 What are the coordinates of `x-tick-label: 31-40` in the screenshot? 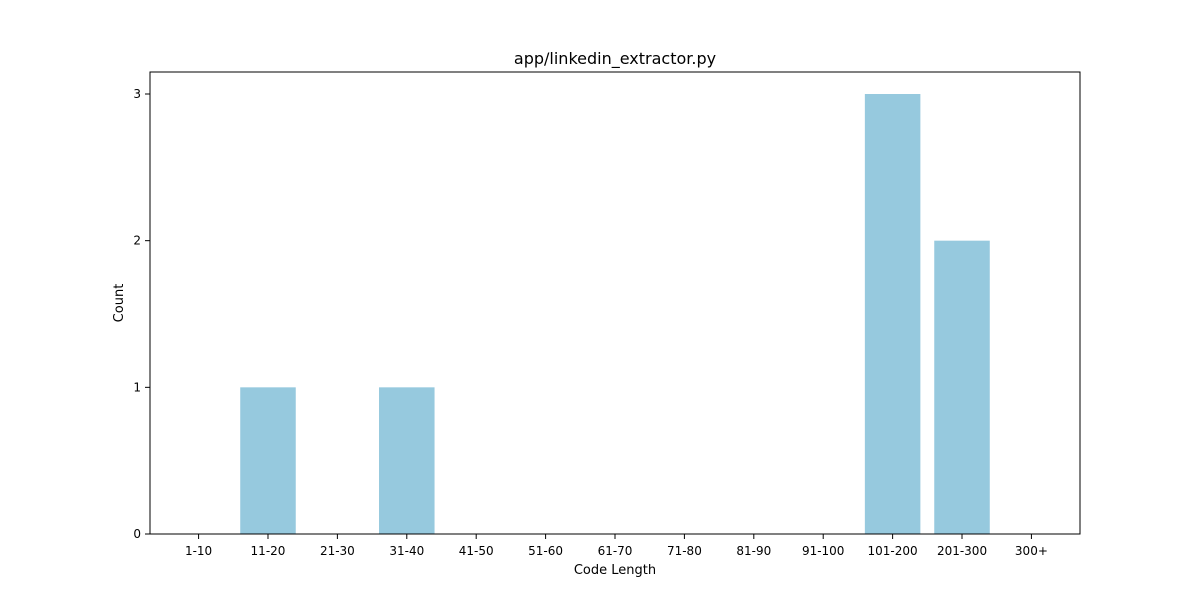 It's located at (406, 551).